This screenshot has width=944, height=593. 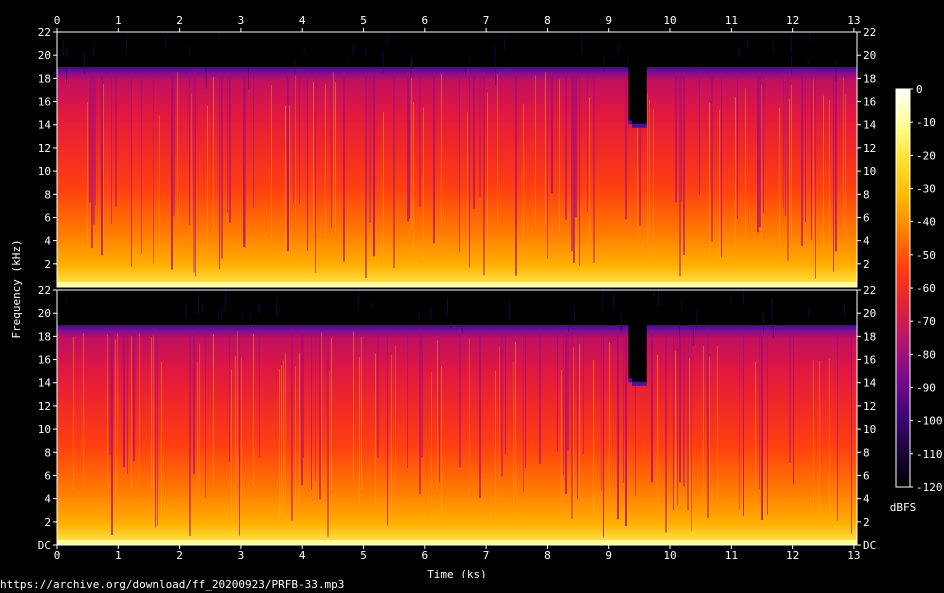 What do you see at coordinates (44, 171) in the screenshot?
I see `y-tick-label: 10` at bounding box center [44, 171].